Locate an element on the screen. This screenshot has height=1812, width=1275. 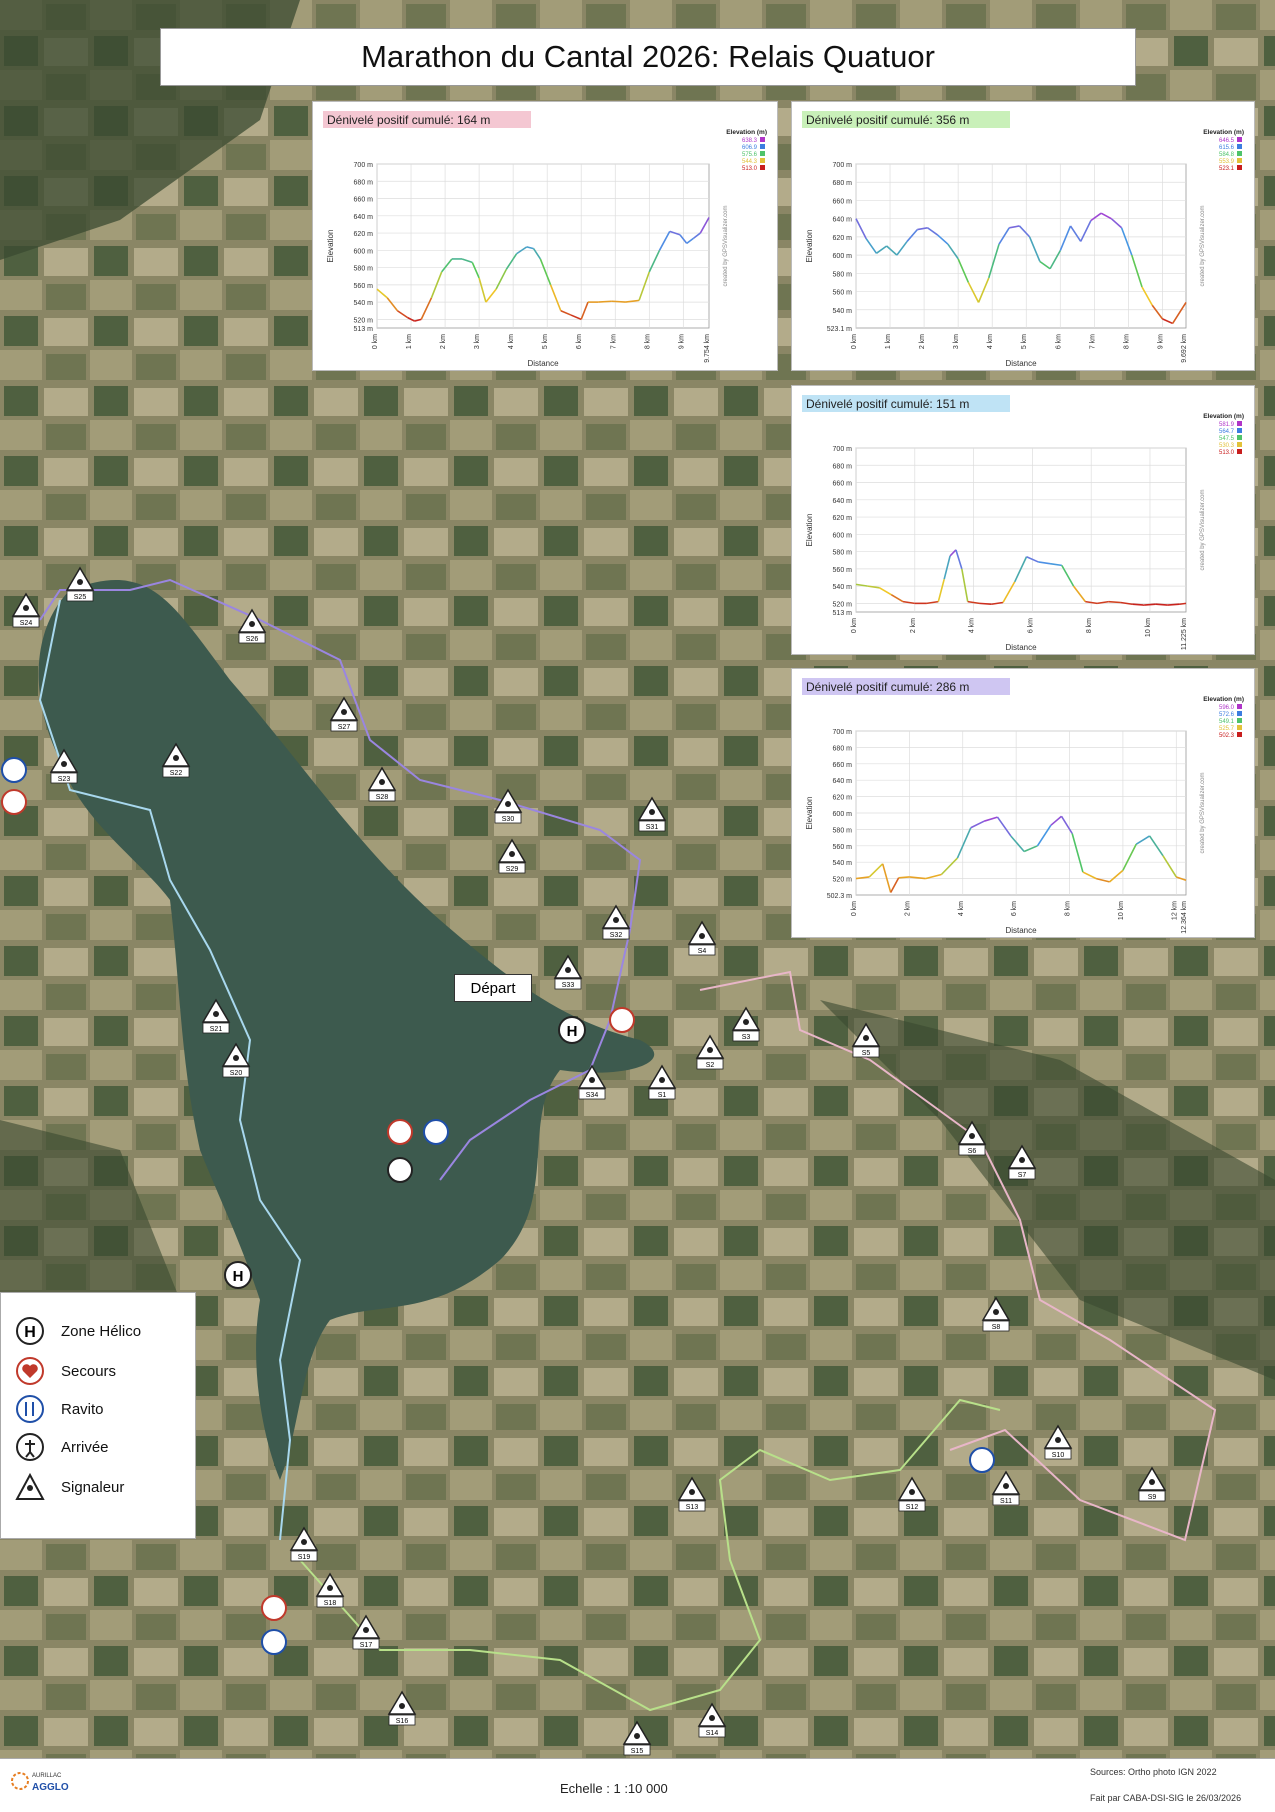
signaleur-label: S21 is located at coordinates (216, 1029).